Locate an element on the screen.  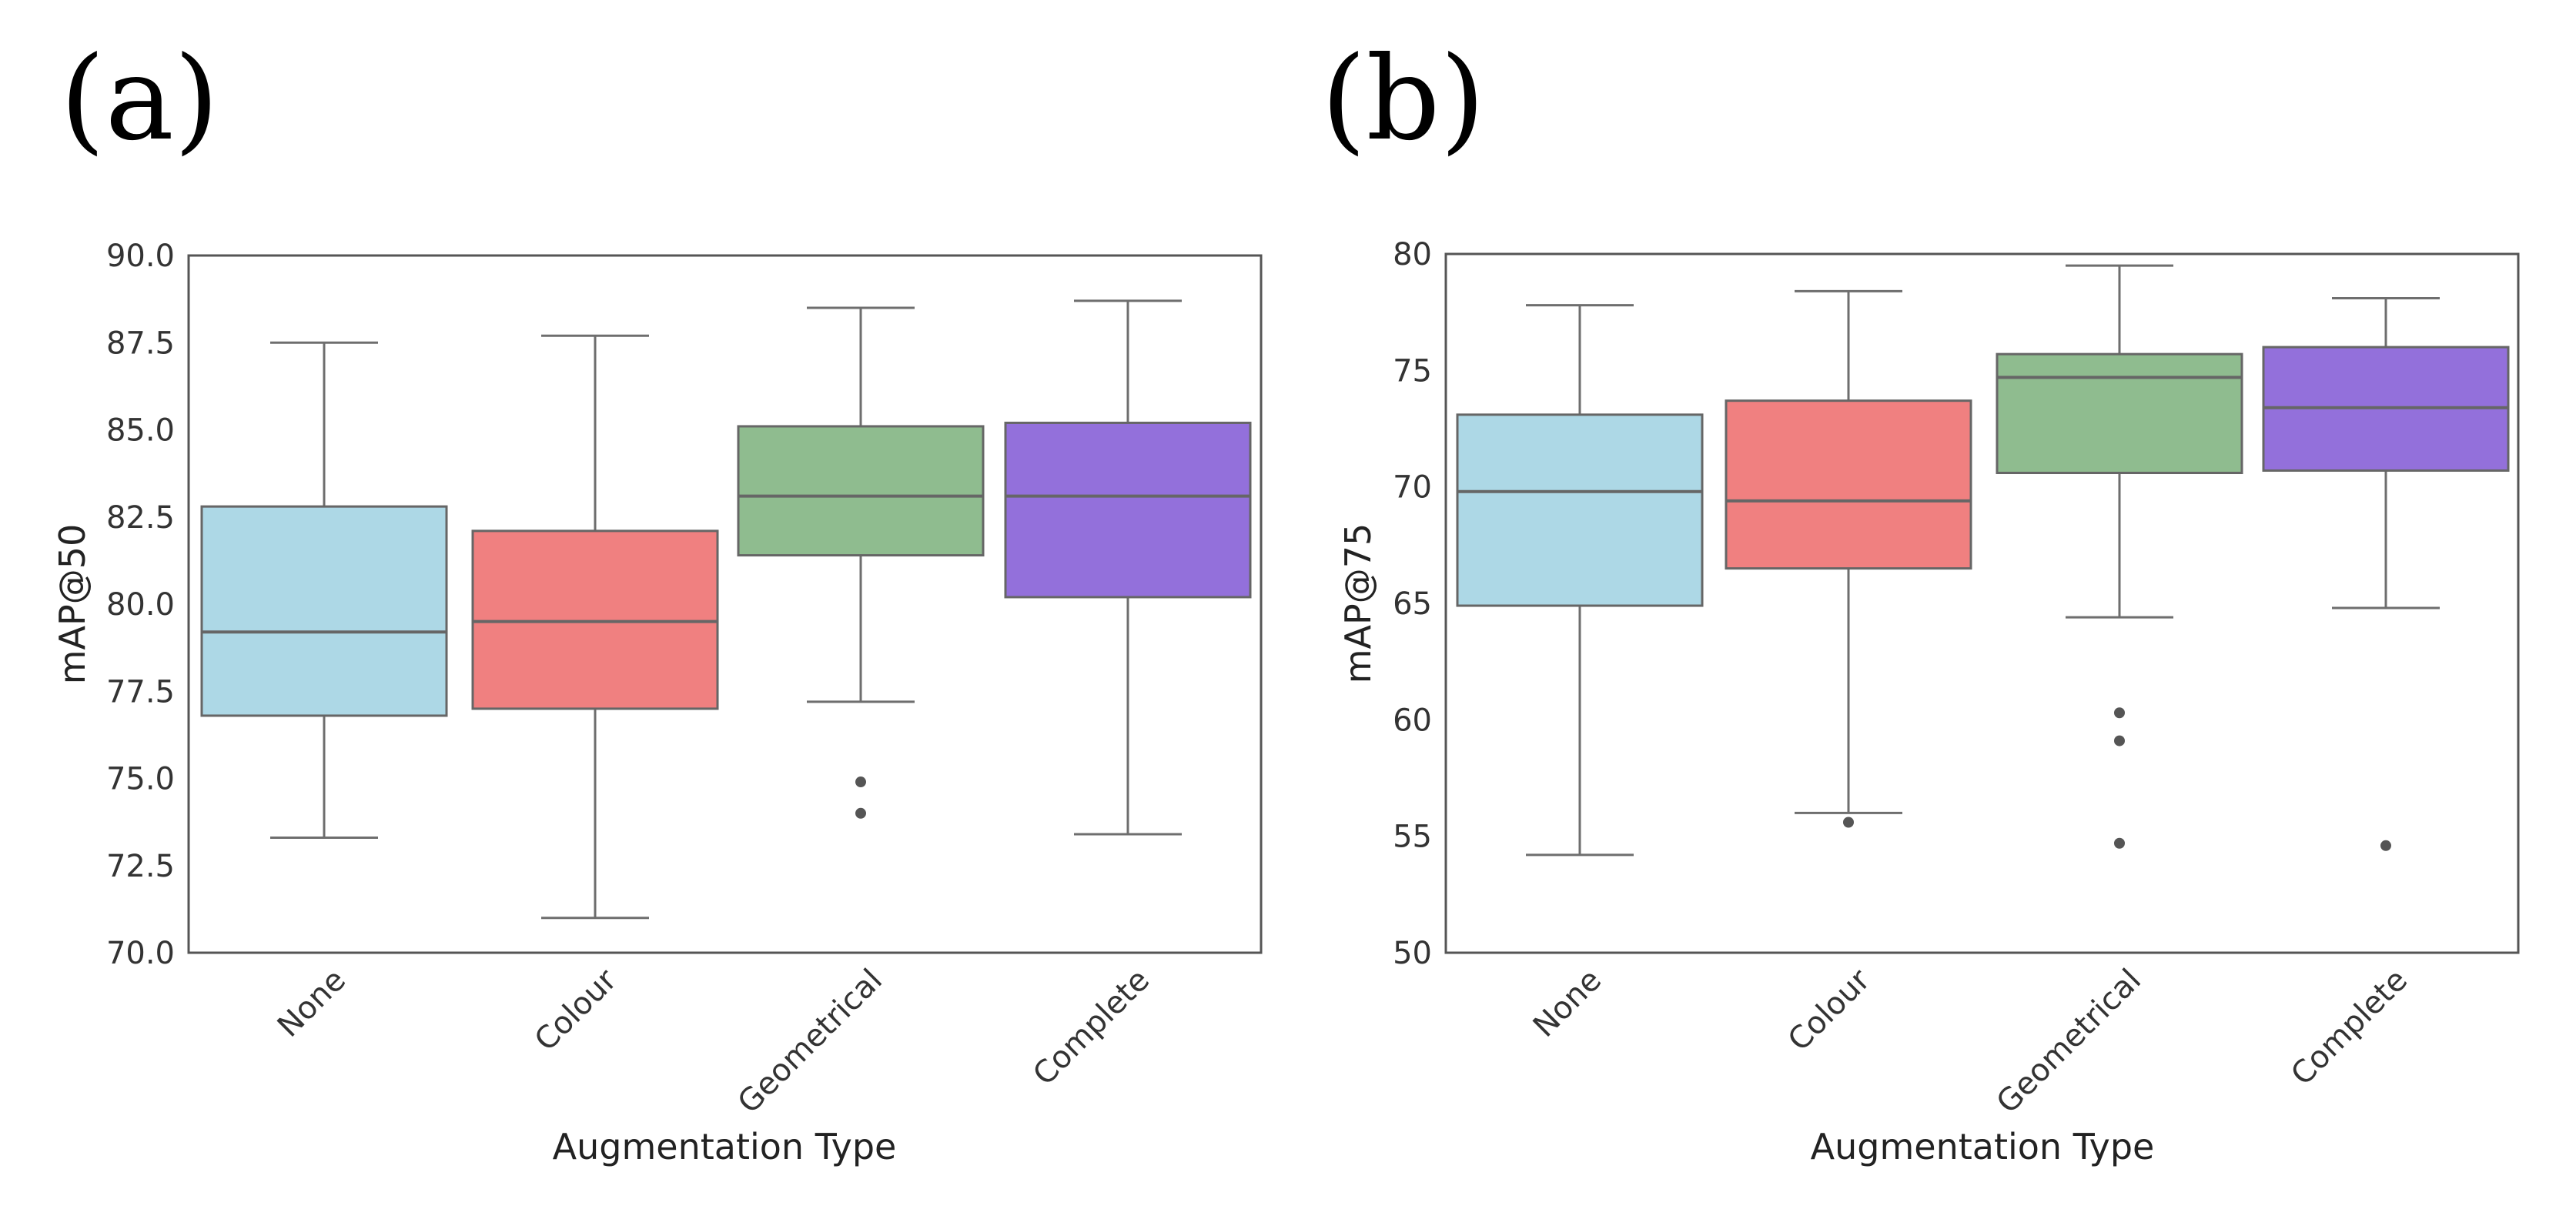
panel-b-y-tick-label: 65 is located at coordinates (1413, 604).